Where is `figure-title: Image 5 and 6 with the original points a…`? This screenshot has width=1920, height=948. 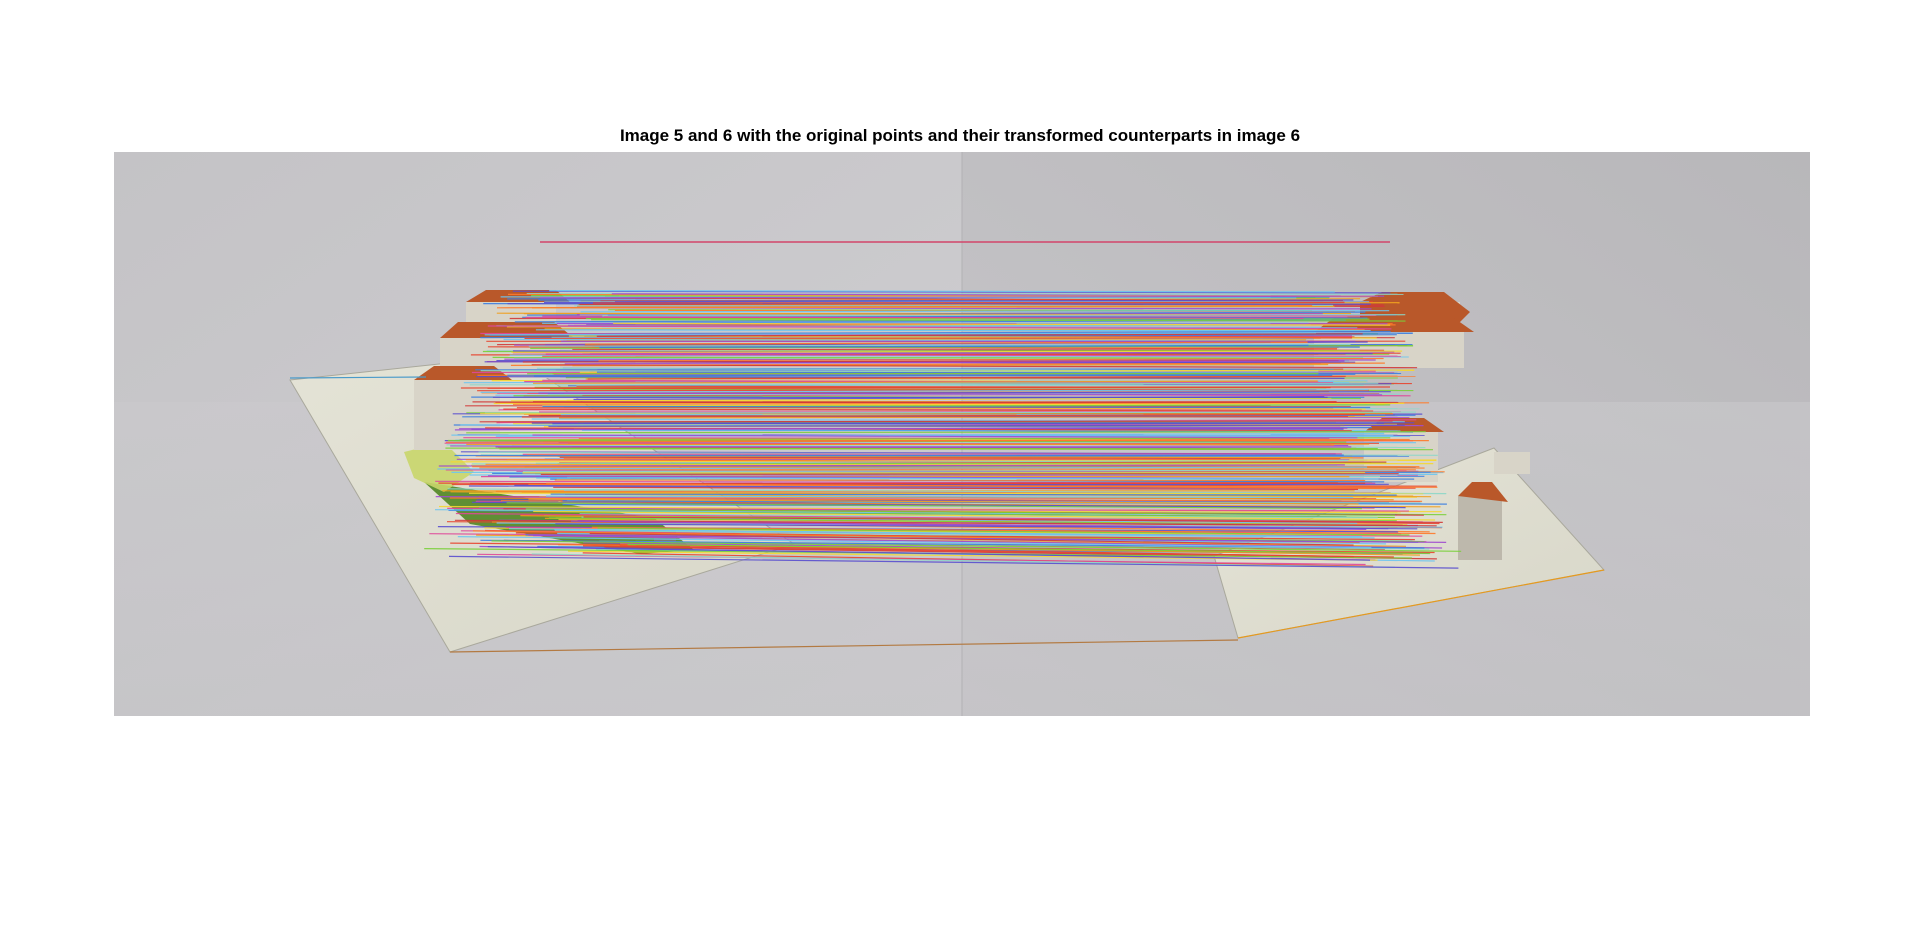 figure-title: Image 5 and 6 with the original points a… is located at coordinates (960, 135).